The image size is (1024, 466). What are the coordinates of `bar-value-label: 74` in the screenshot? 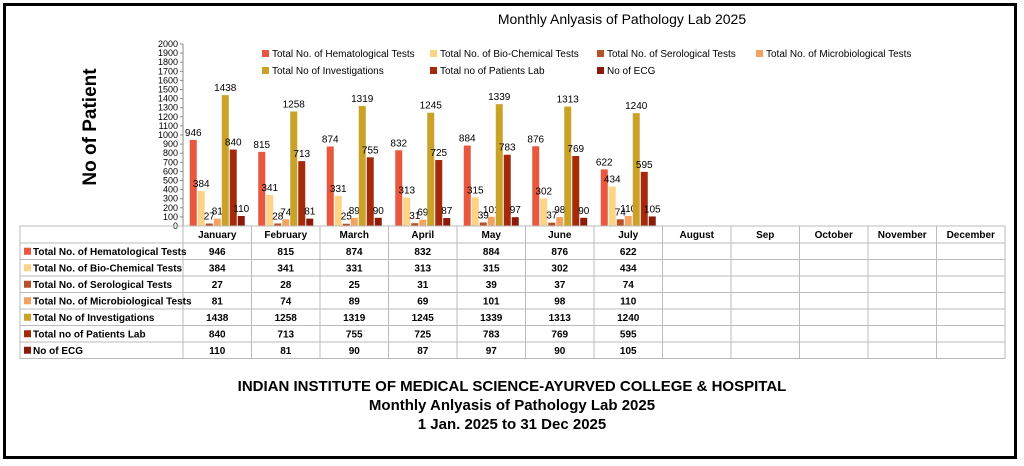 It's located at (621, 212).